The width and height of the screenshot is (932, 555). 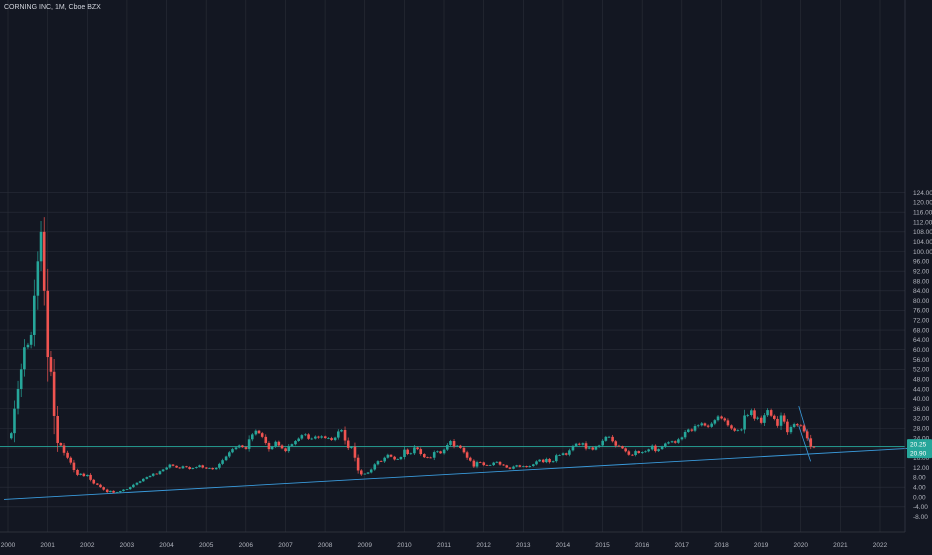 I want to click on x-tick-label: 2008, so click(x=325, y=545).